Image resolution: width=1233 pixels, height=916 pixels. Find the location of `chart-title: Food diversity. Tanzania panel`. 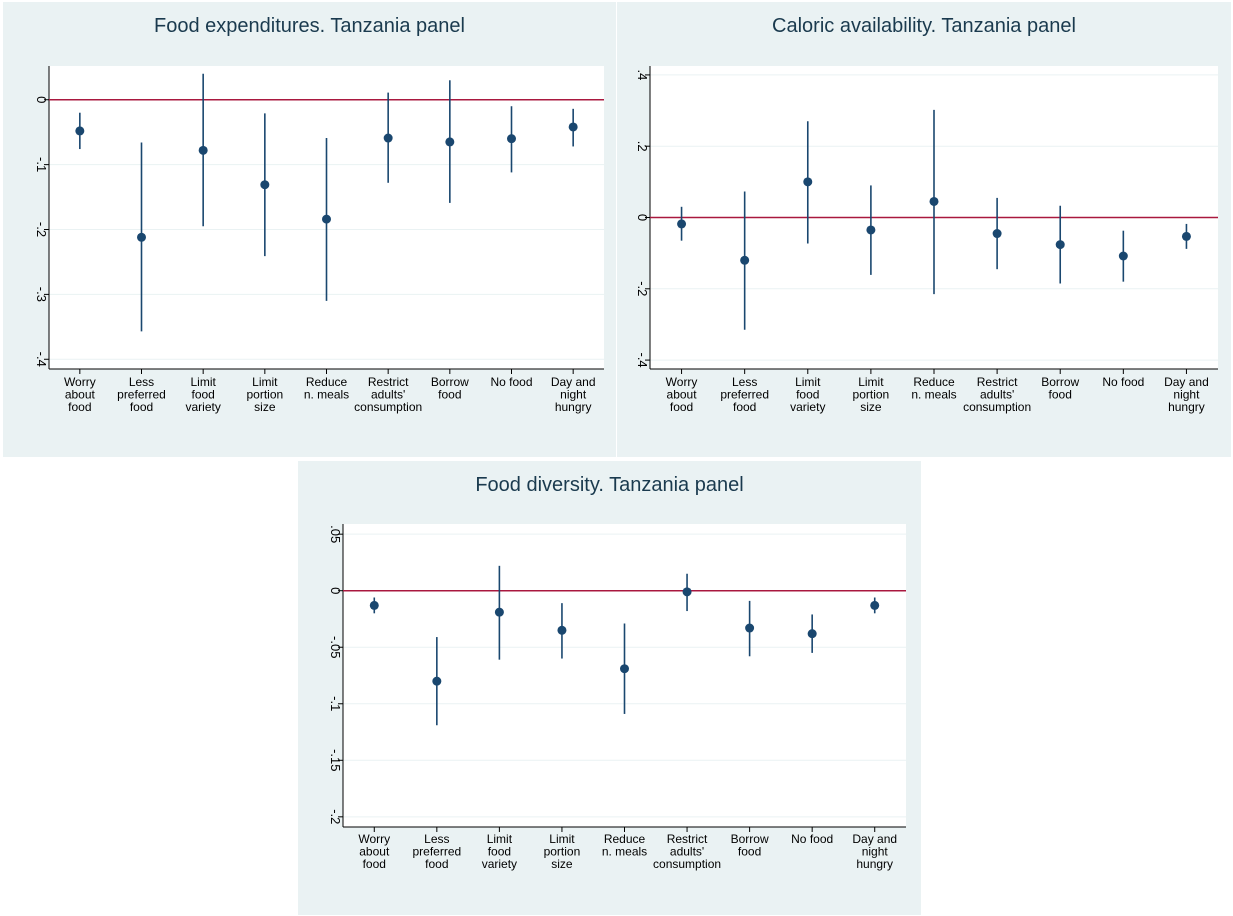

chart-title: Food diversity. Tanzania panel is located at coordinates (609, 485).